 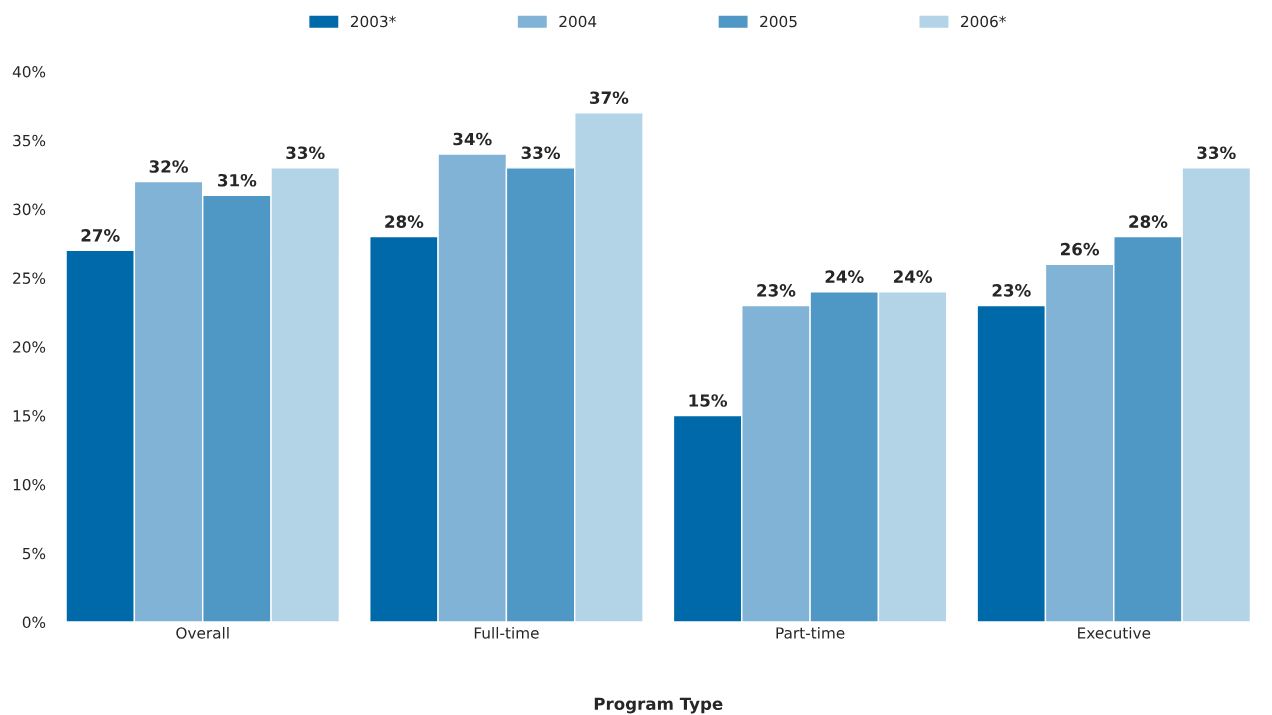 I want to click on y-tick-label: 30%, so click(x=29, y=209).